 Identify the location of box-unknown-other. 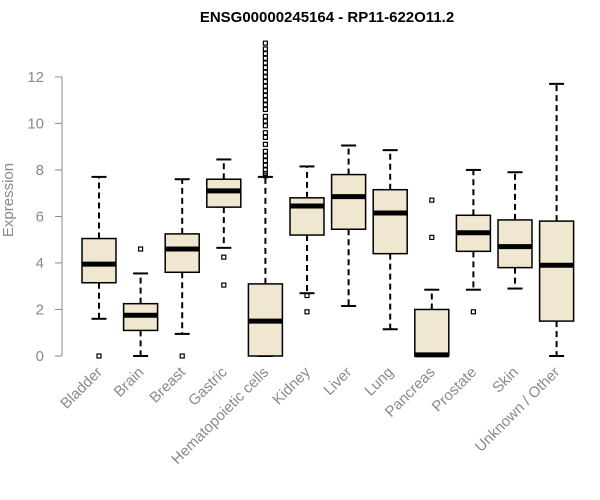
(556, 219).